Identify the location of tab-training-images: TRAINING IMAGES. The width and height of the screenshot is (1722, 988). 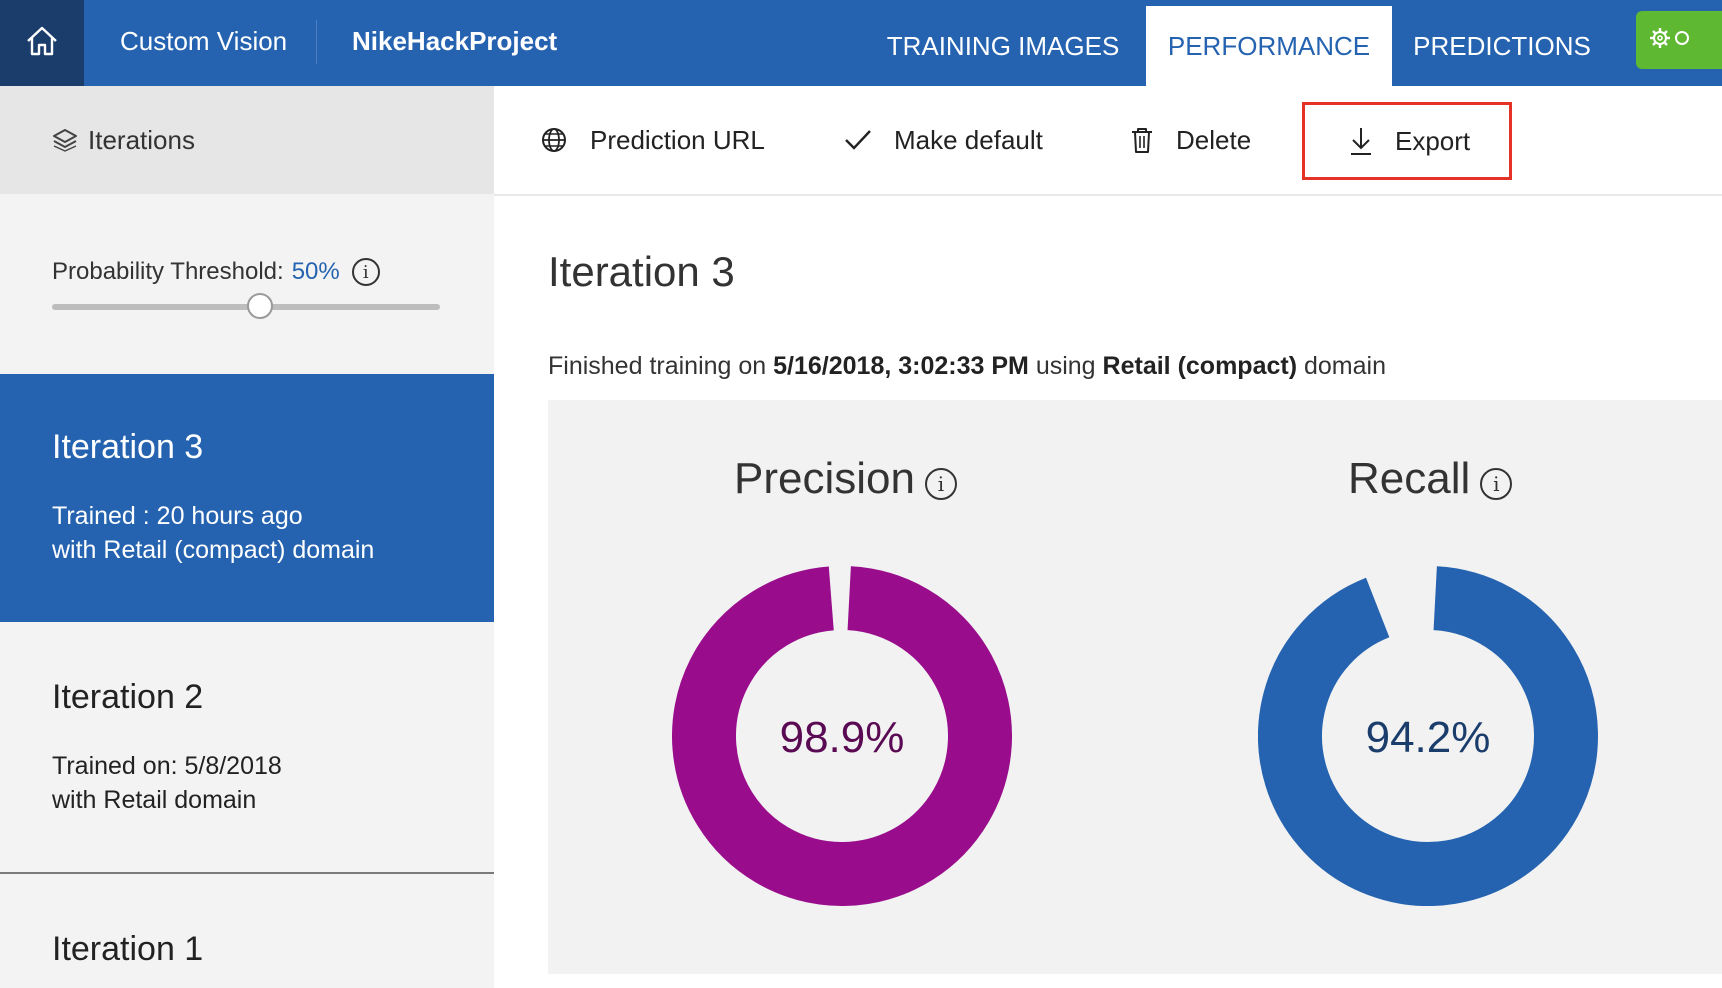
(1003, 45).